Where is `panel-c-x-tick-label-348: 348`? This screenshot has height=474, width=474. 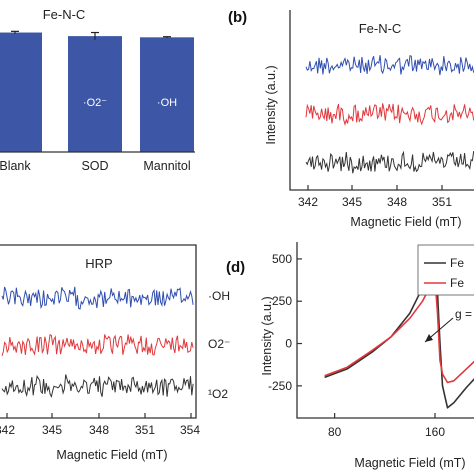
panel-c-x-tick-label-348: 348 is located at coordinates (99, 430).